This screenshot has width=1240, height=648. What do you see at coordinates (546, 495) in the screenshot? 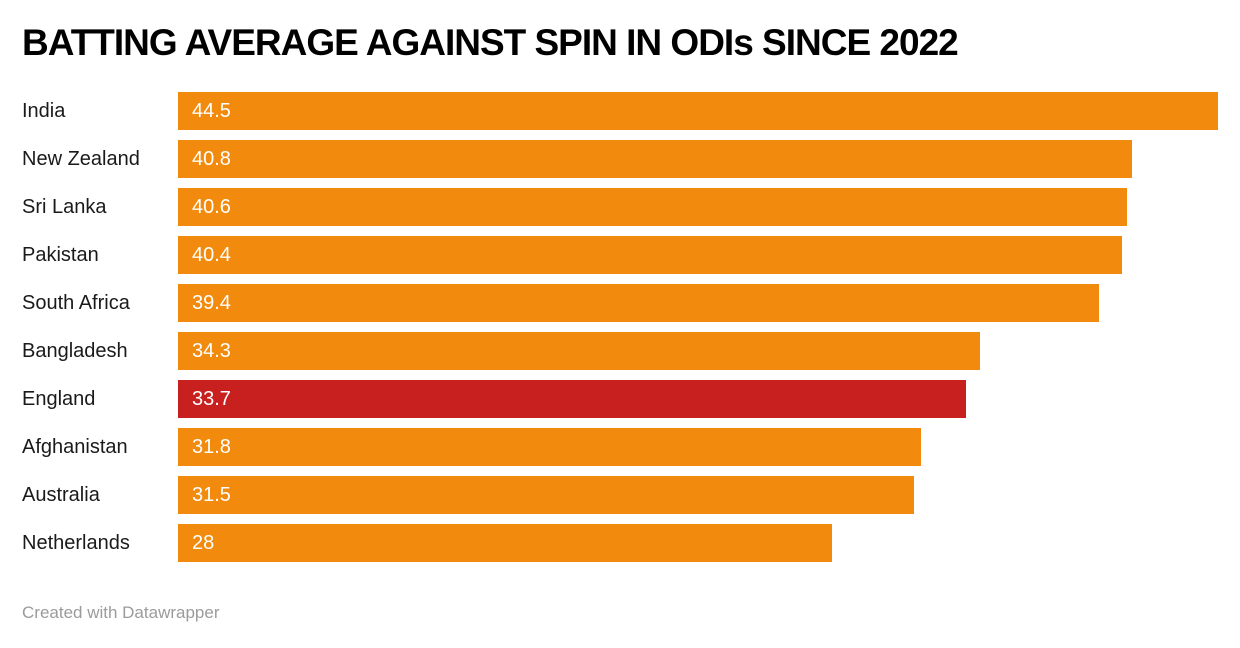
I see `bar: 31.5` at bounding box center [546, 495].